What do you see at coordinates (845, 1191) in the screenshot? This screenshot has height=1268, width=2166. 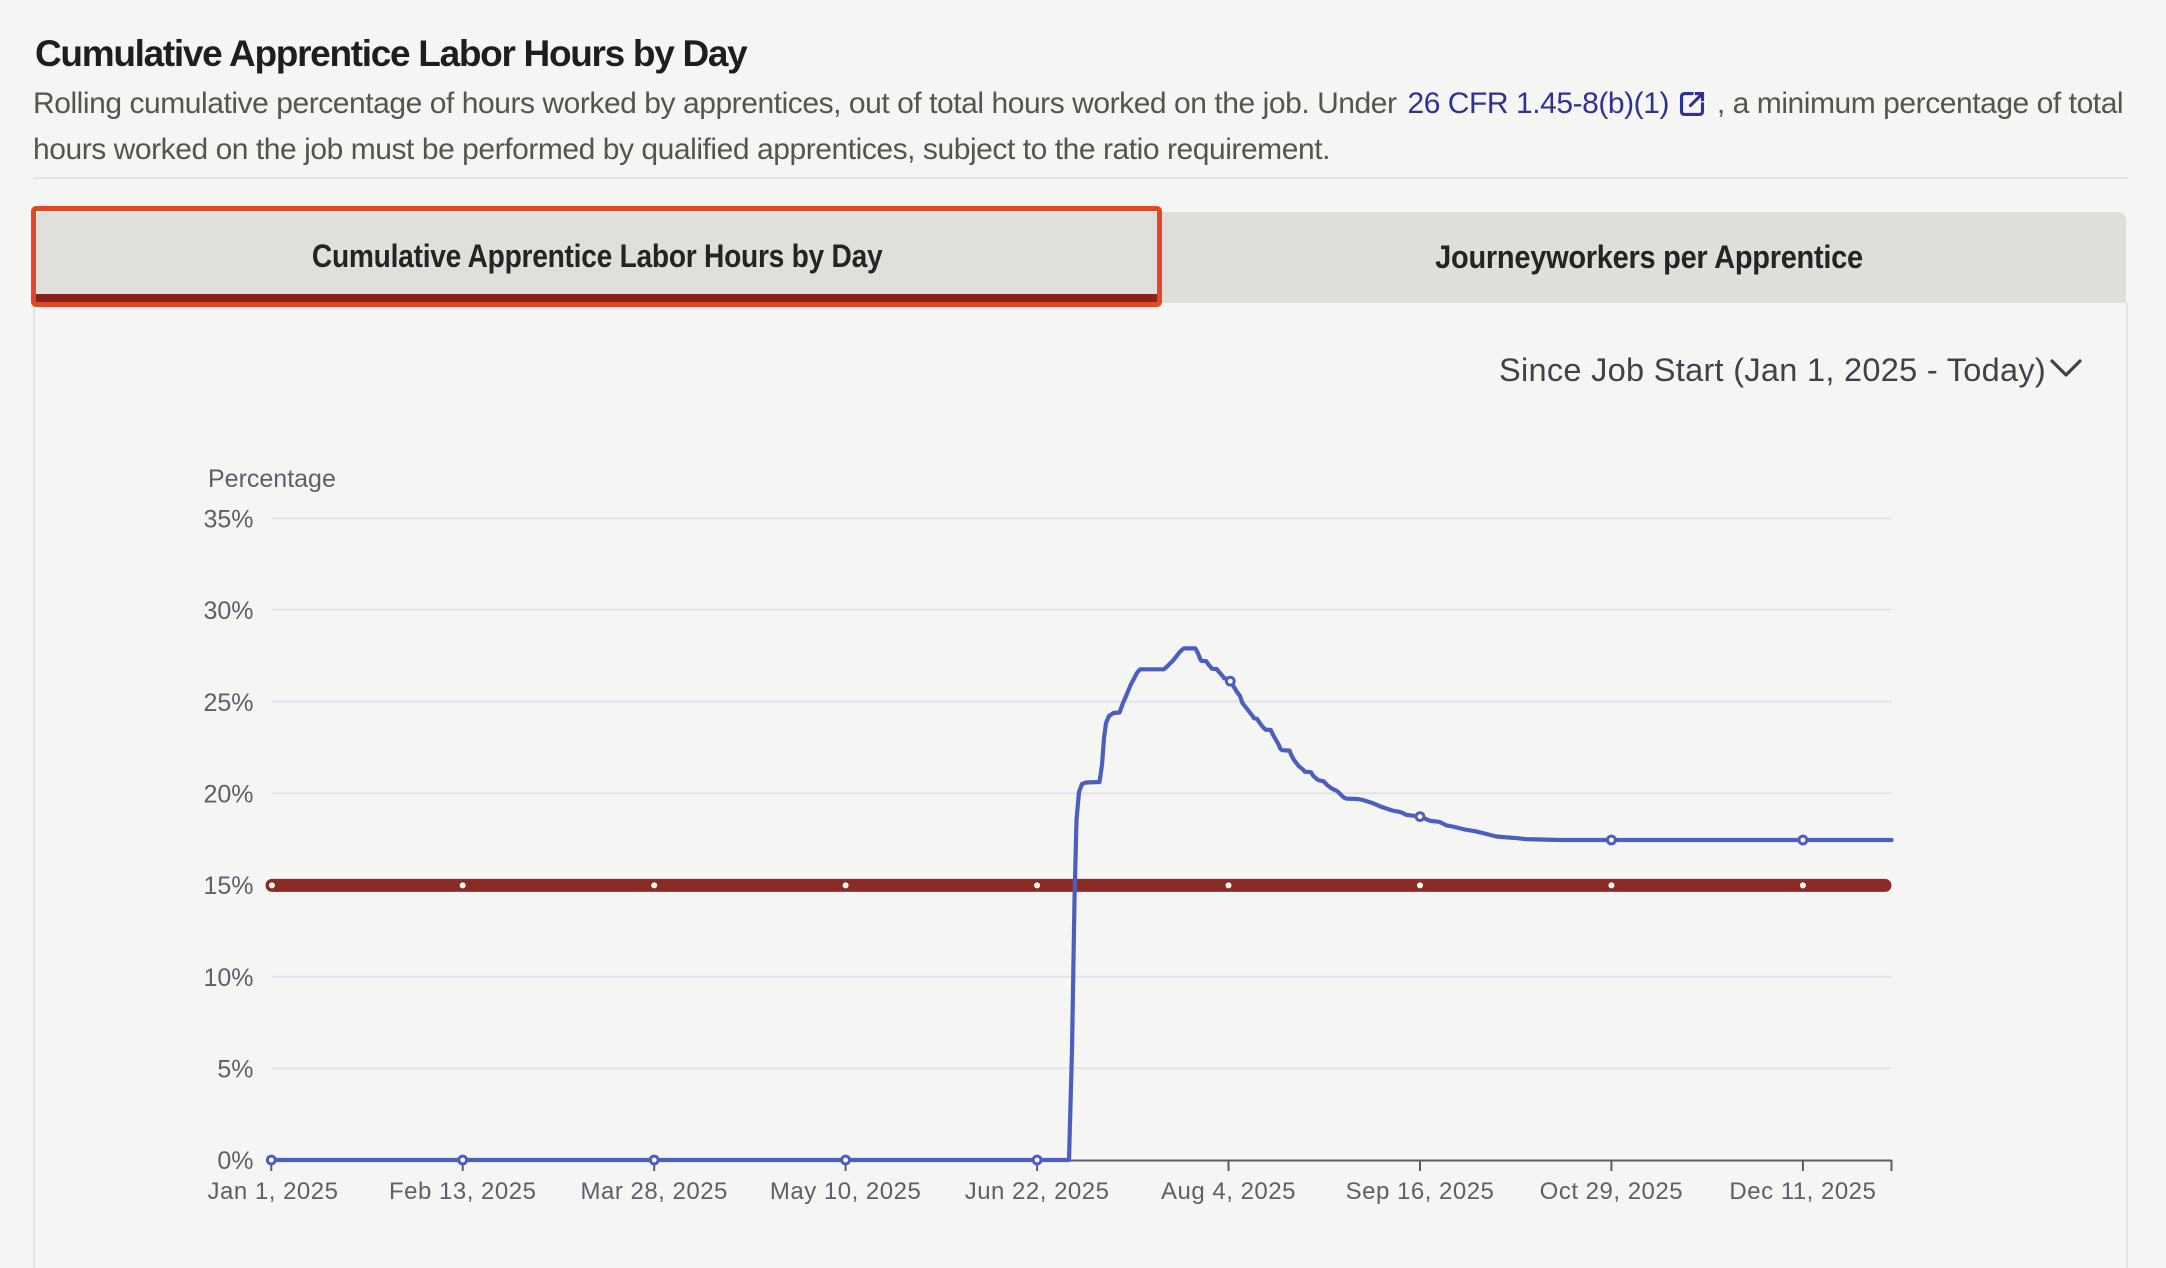 I see `svg-text: May 10, 2025` at bounding box center [845, 1191].